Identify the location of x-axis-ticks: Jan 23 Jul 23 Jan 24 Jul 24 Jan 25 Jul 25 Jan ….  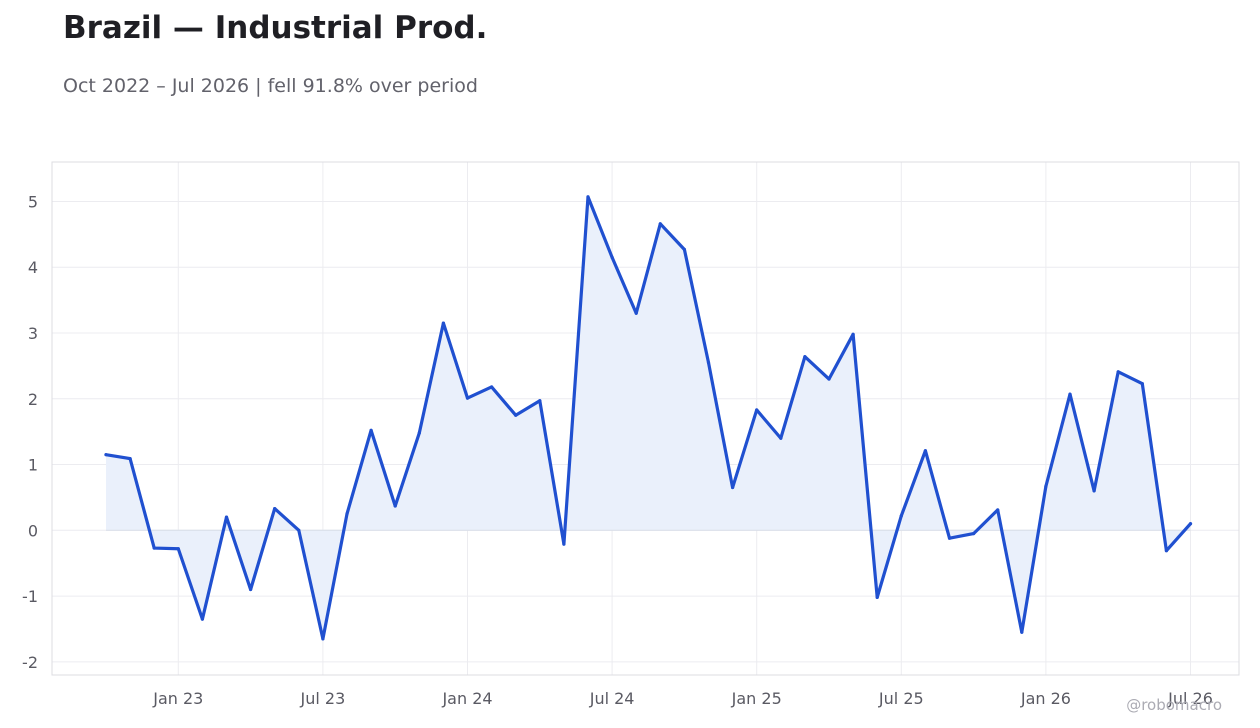
(682, 698).